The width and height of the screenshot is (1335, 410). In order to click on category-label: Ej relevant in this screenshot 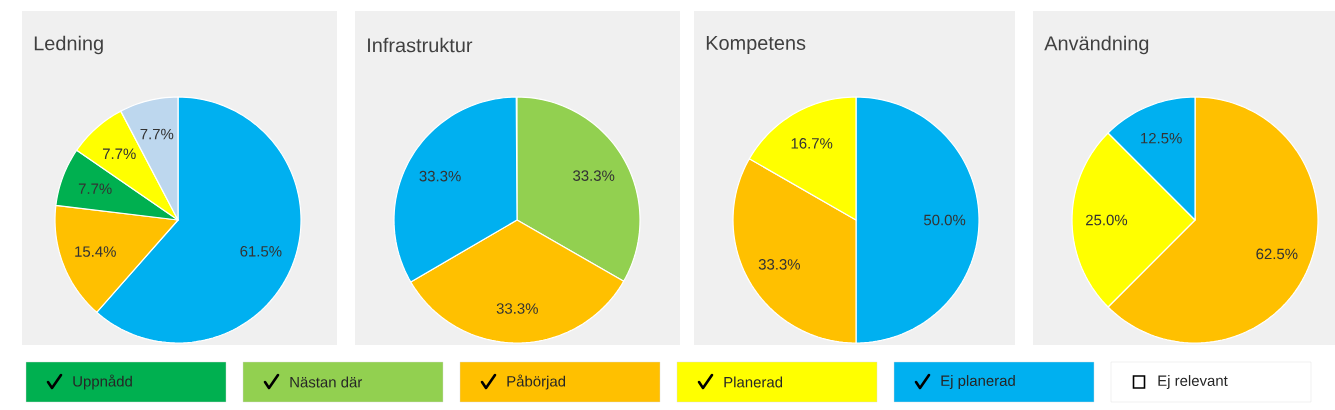, I will do `click(1193, 382)`.